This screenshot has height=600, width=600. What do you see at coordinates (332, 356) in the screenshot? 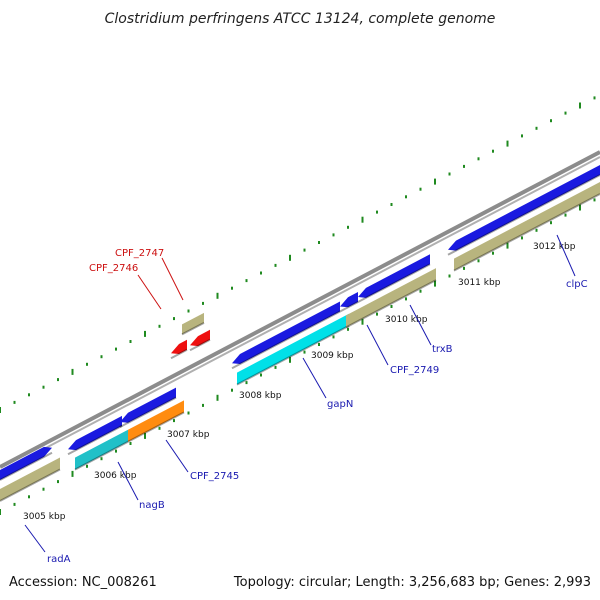
I see `scale-label-3009: 3009 kbp` at bounding box center [332, 356].